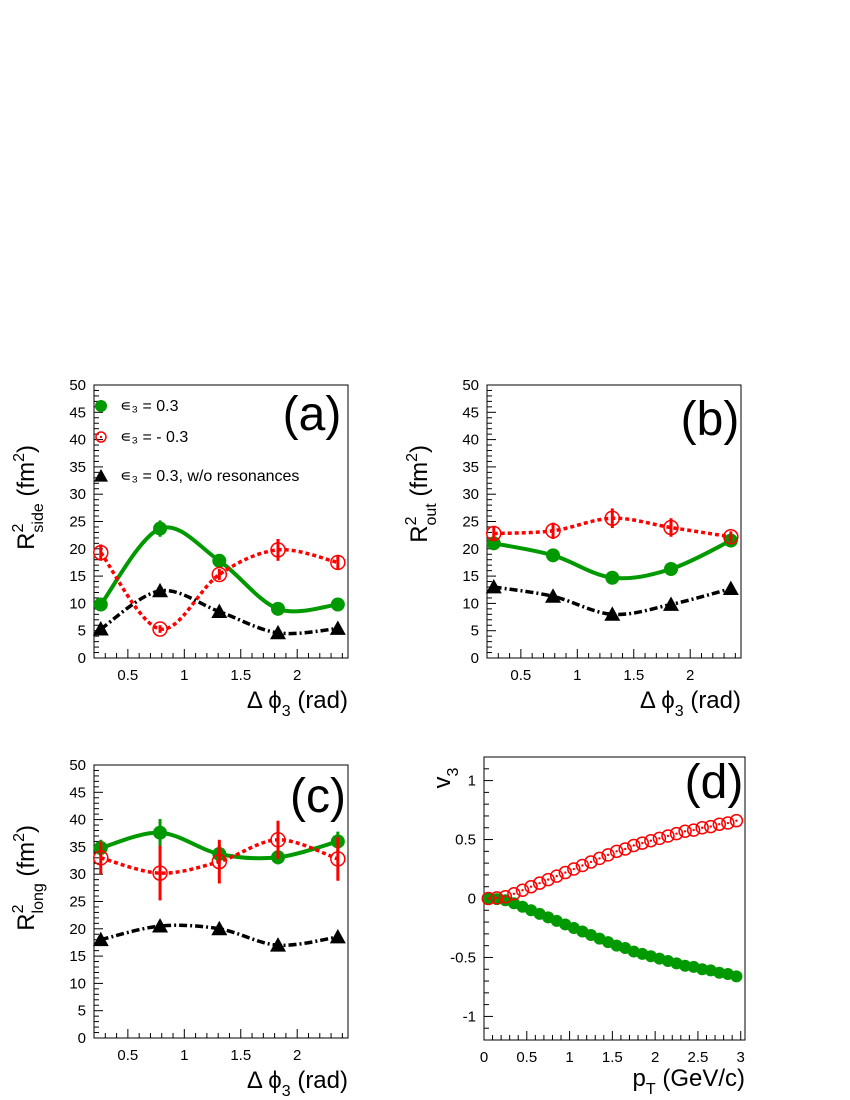  What do you see at coordinates (484, 1057) in the screenshot?
I see `x-tick-label: 0` at bounding box center [484, 1057].